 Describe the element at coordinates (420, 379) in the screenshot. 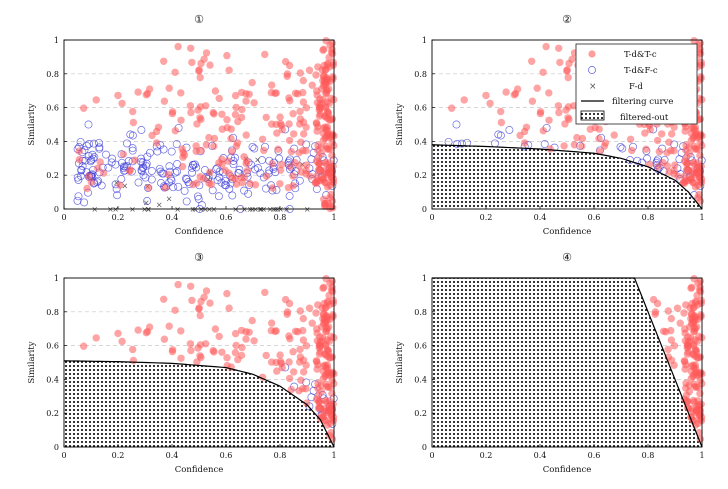

I see `y-tick-label: 0.4` at that location.